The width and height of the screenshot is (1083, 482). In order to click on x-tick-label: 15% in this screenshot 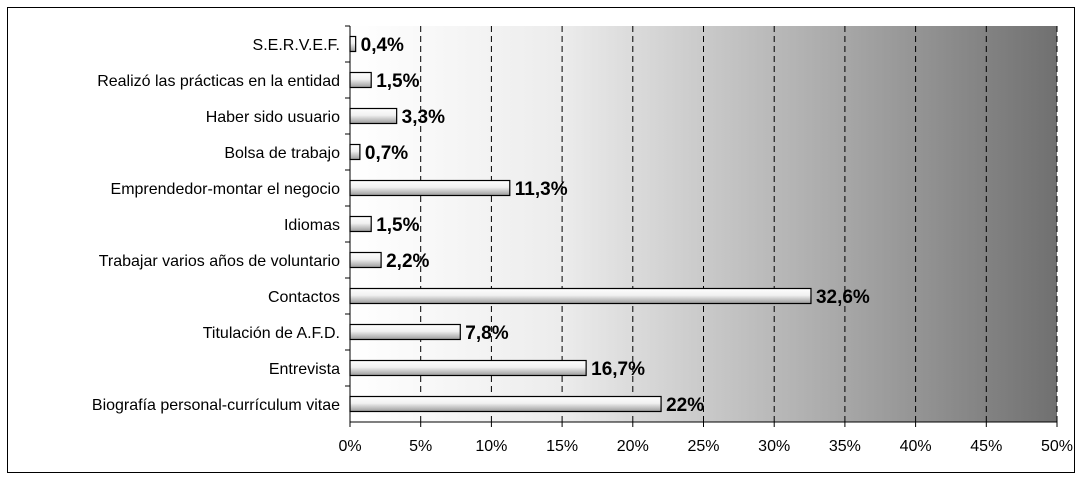, I will do `click(562, 446)`.